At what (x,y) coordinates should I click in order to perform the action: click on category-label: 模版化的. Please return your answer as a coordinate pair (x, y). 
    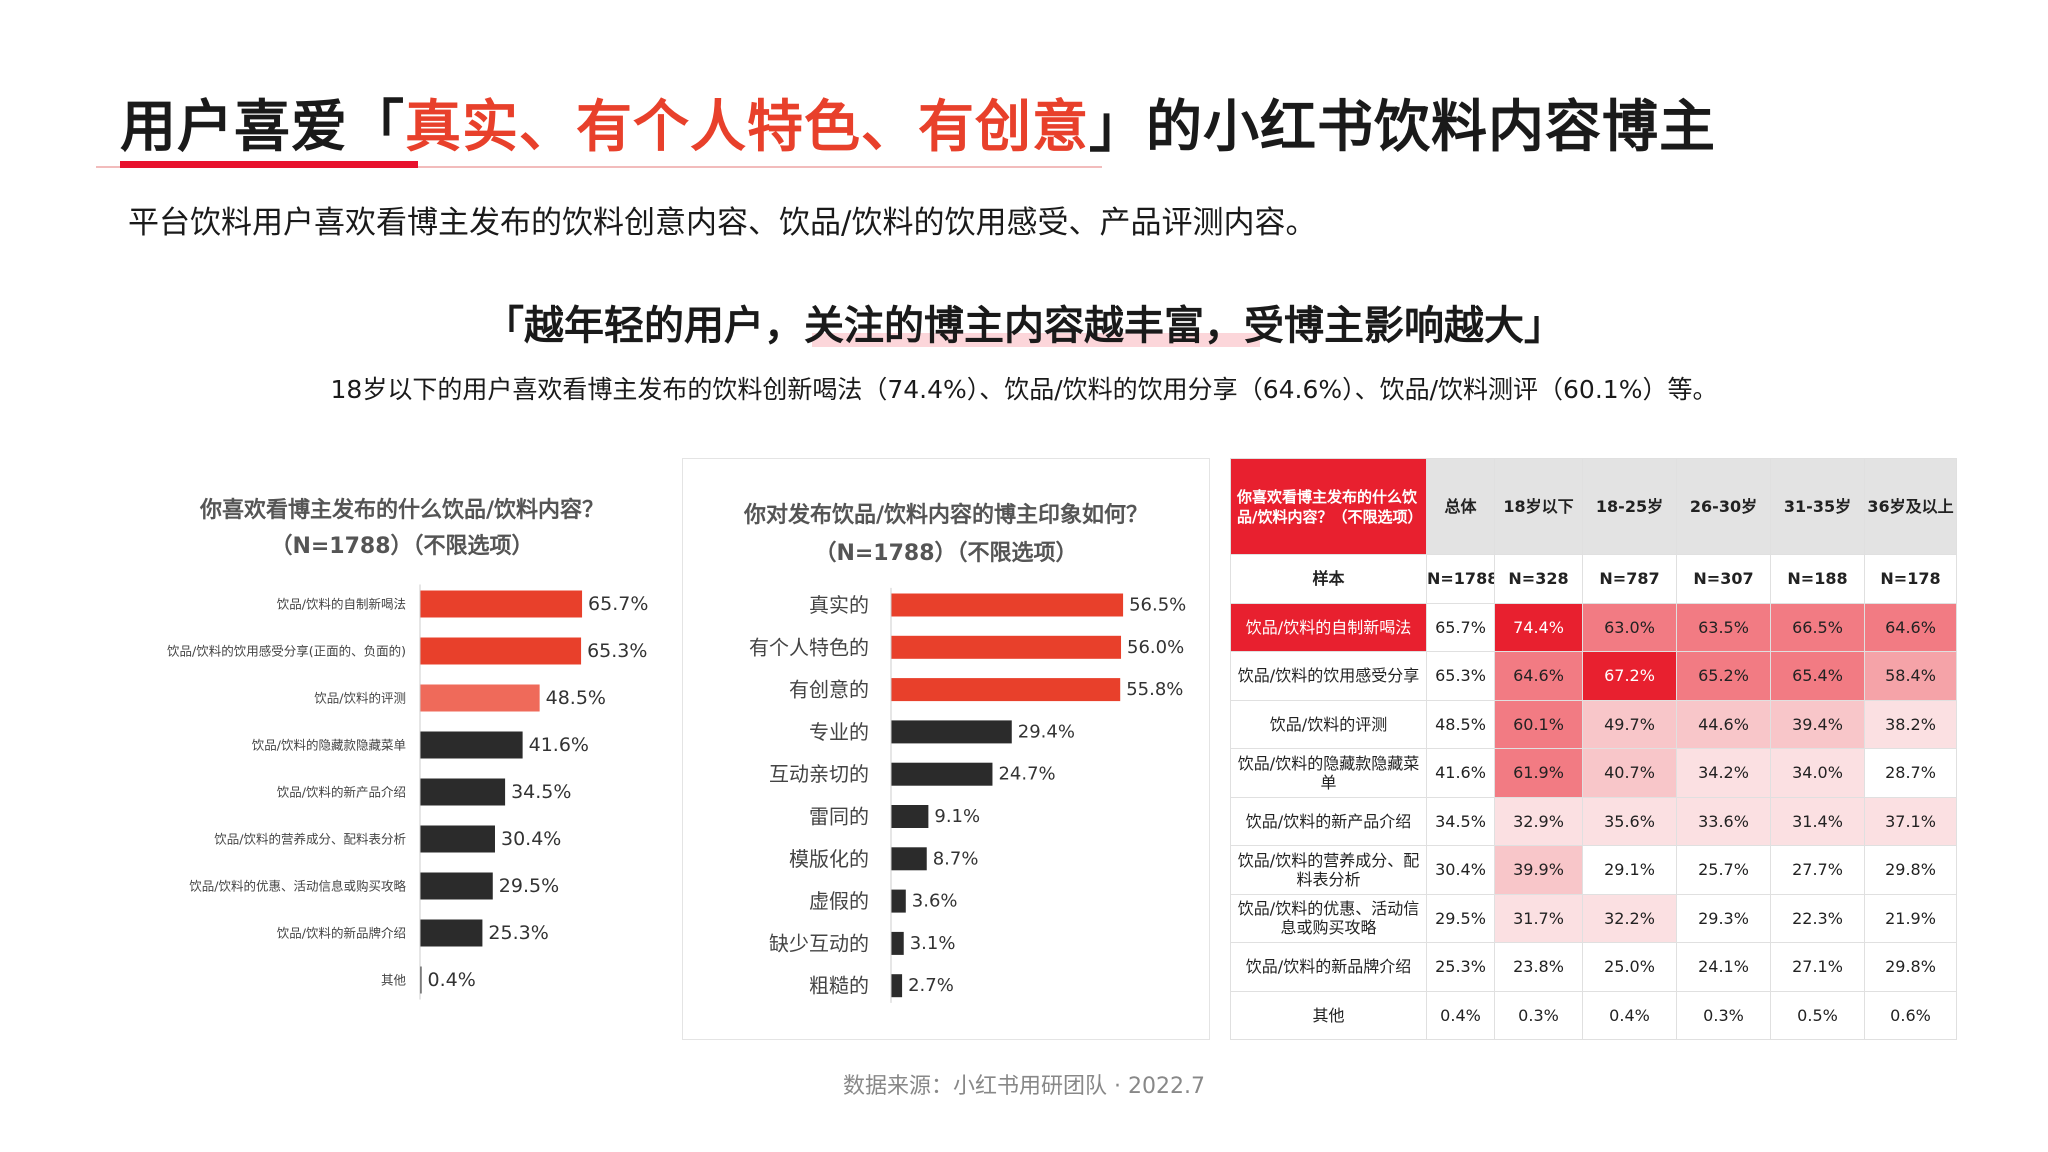
    Looking at the image, I should click on (829, 859).